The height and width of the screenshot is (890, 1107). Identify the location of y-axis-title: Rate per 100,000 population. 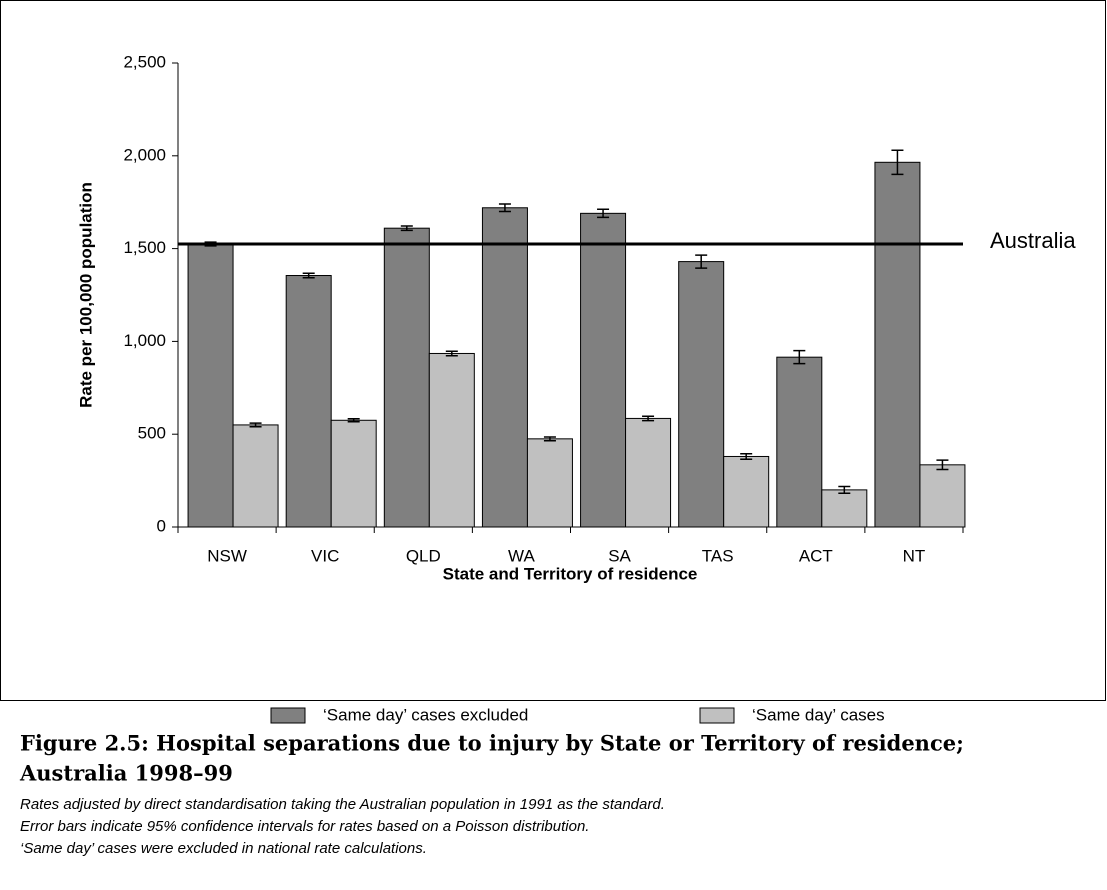
(85, 295).